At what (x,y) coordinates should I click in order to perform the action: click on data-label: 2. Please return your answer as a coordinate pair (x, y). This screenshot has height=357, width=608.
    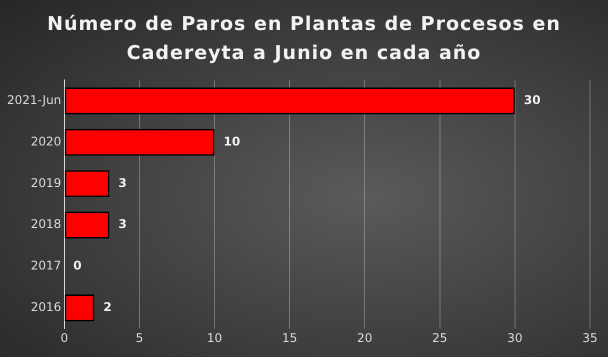
    Looking at the image, I should click on (107, 307).